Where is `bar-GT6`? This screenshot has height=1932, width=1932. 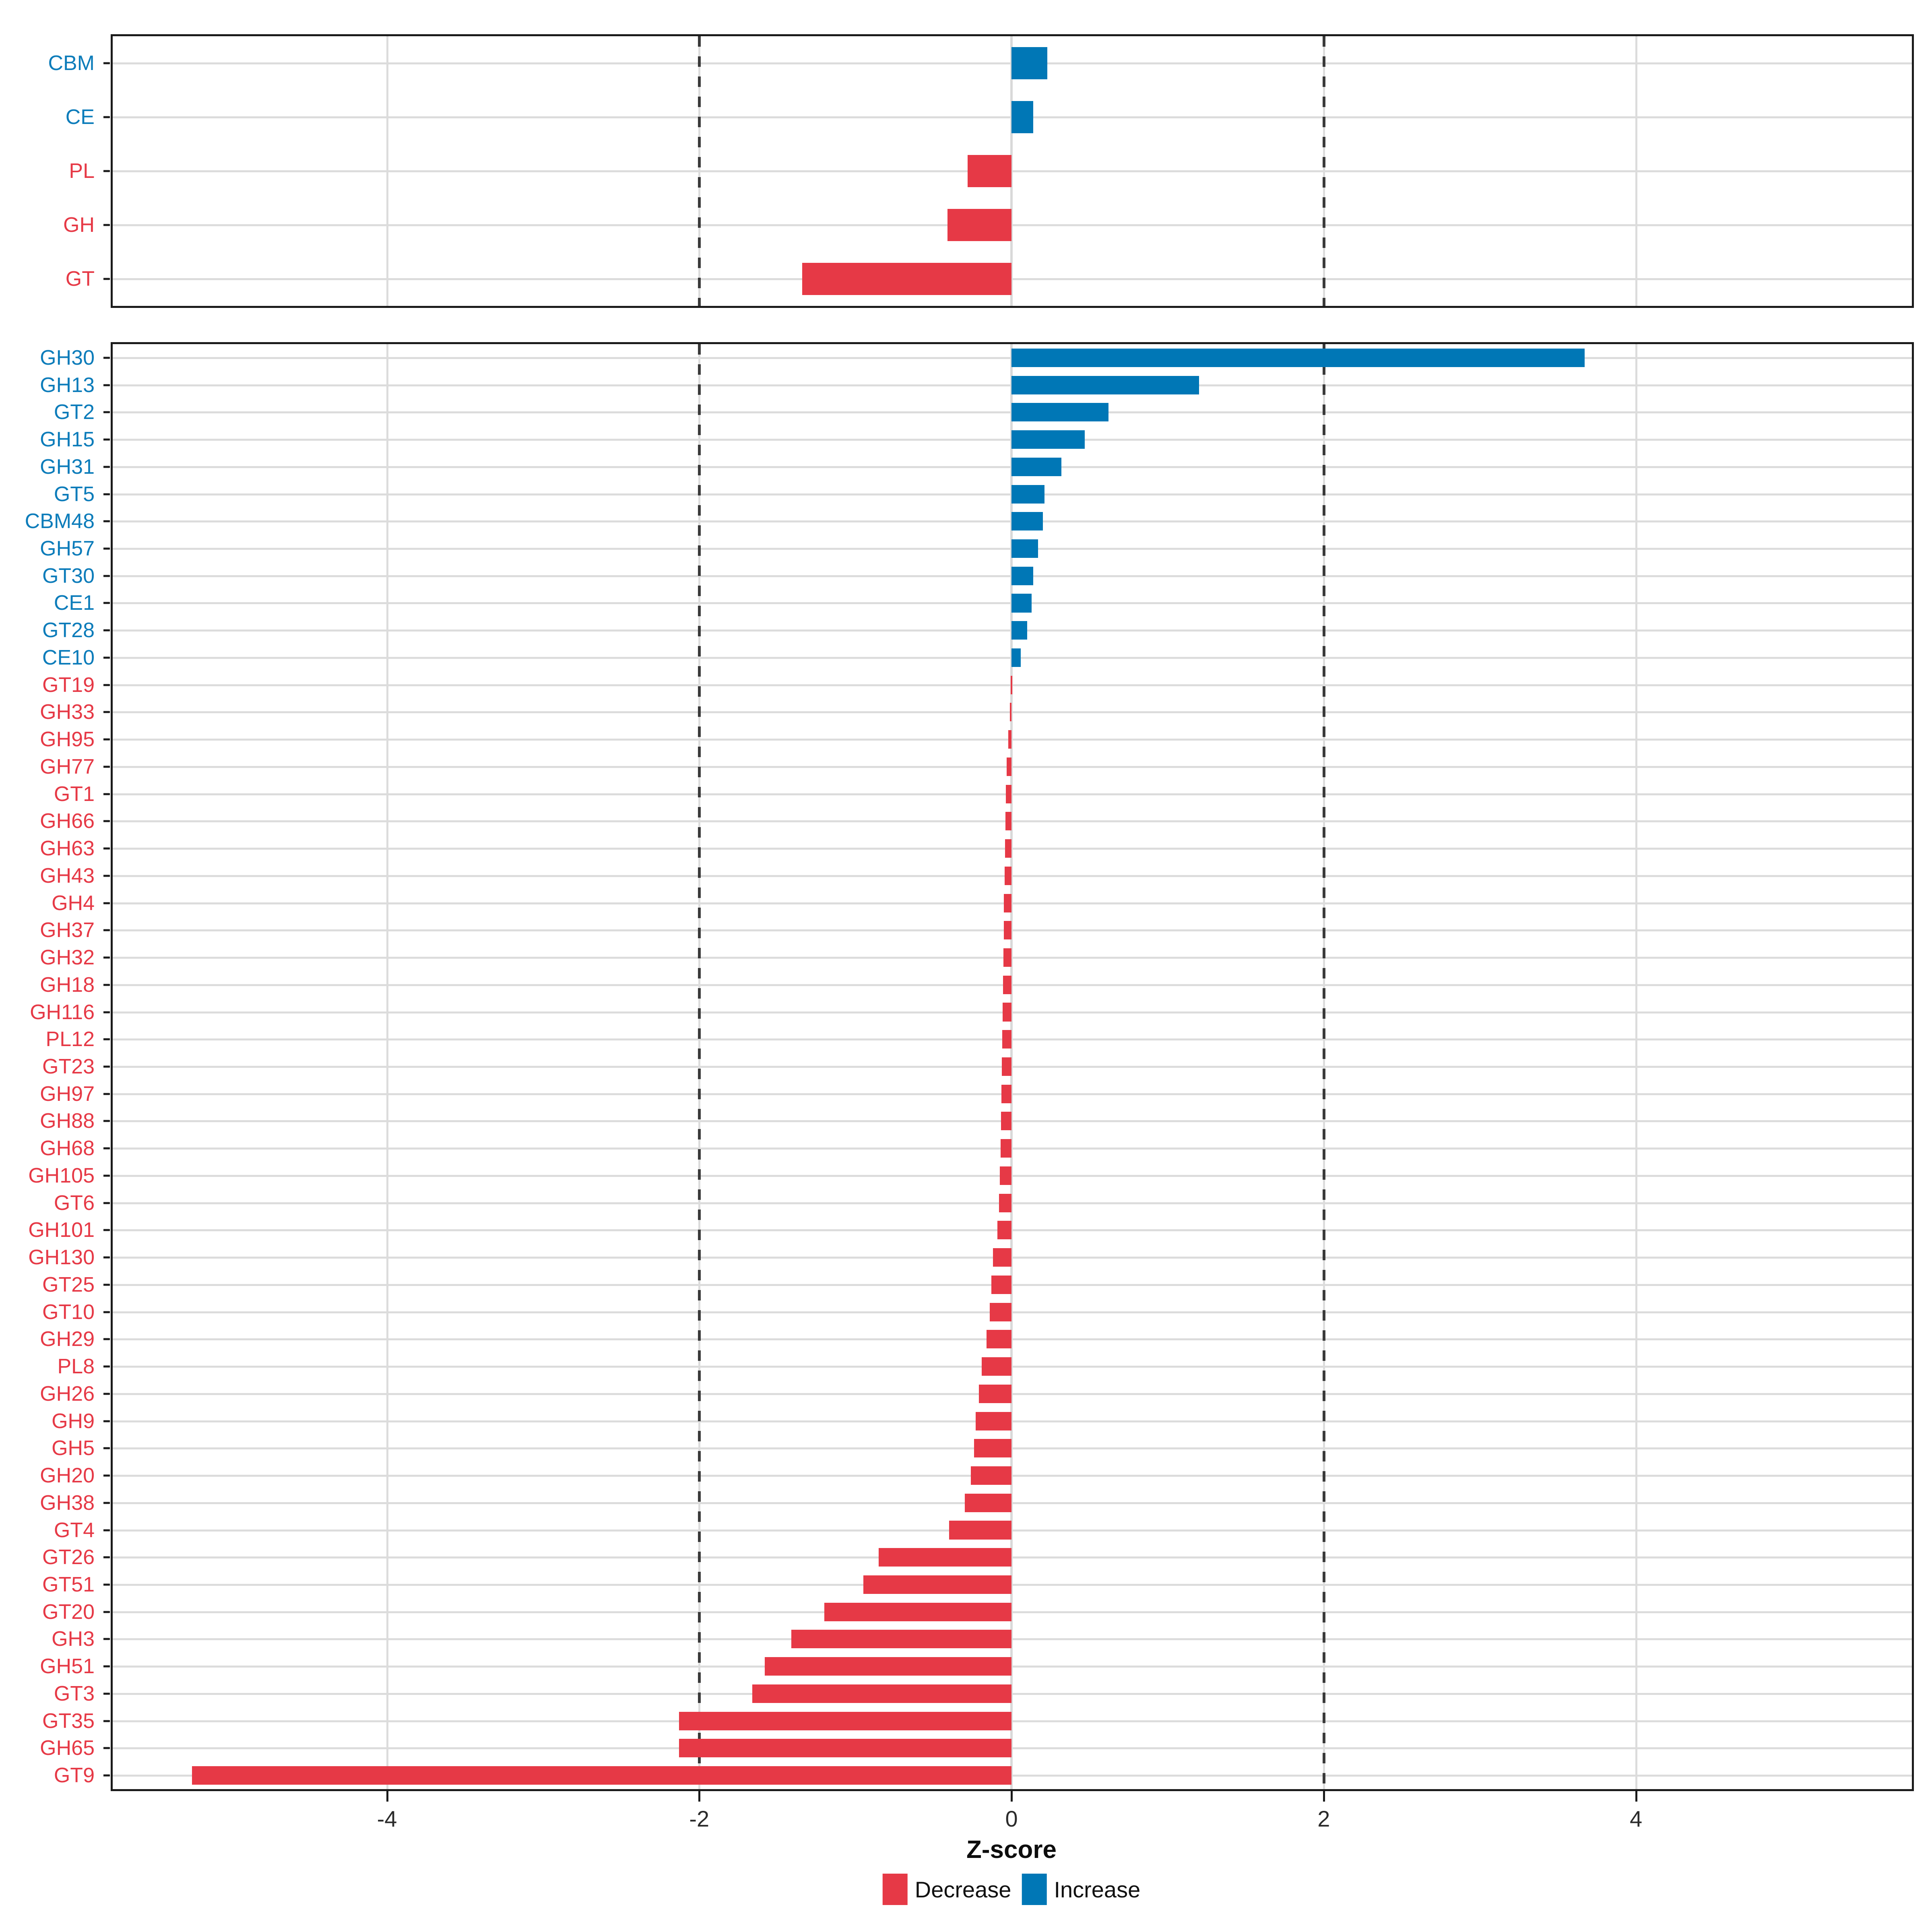
bar-GT6 is located at coordinates (1006, 1202).